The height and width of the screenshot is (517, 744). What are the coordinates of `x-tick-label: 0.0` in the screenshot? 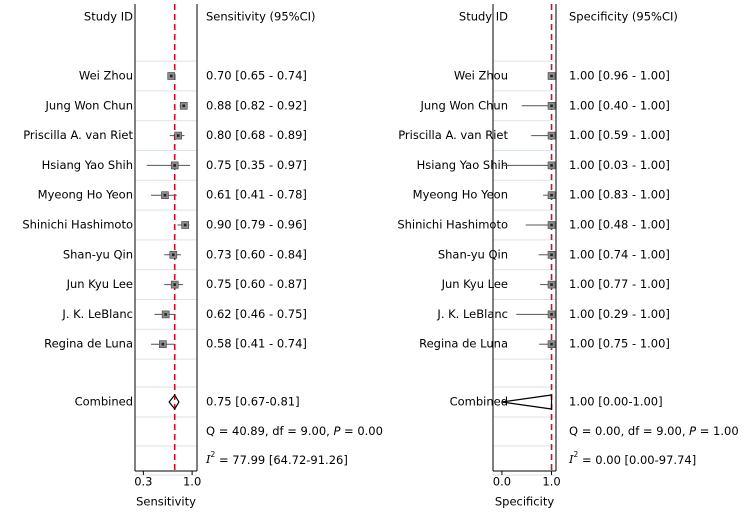 It's located at (502, 482).